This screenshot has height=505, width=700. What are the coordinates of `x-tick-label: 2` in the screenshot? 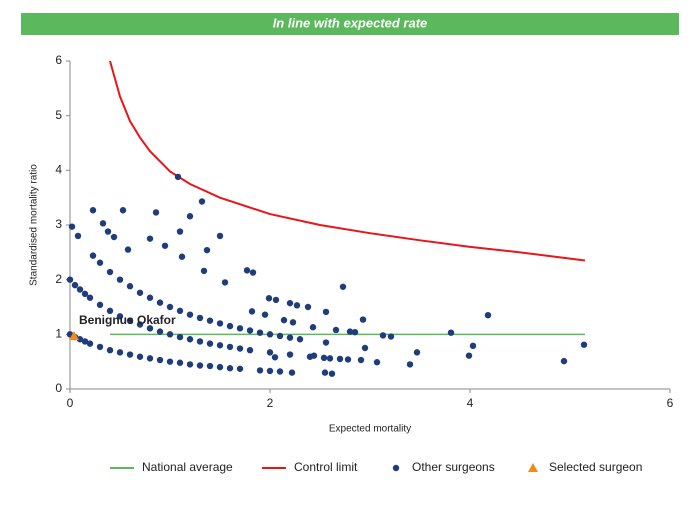 It's located at (270, 403).